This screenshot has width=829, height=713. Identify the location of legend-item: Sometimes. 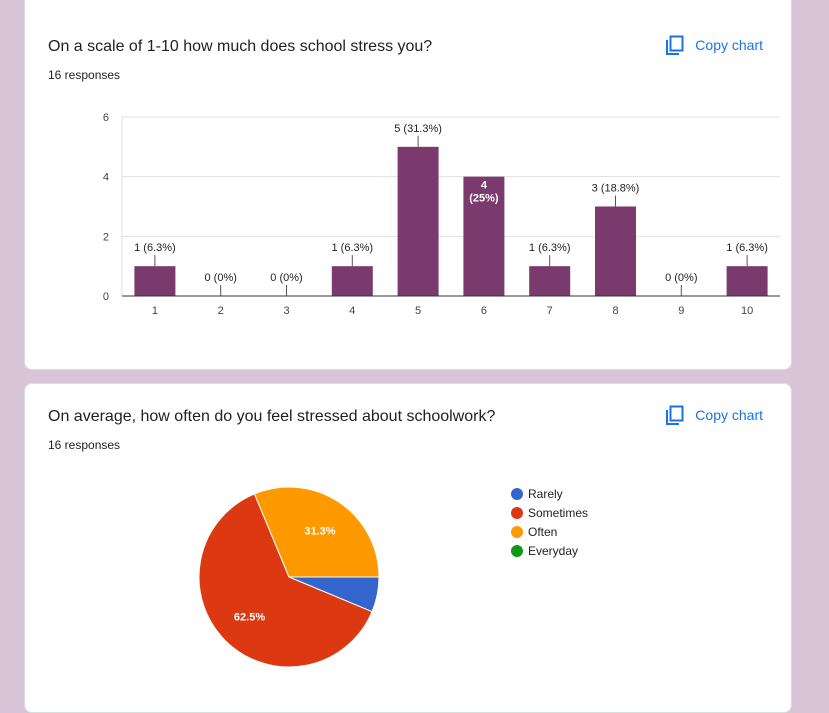
(549, 512).